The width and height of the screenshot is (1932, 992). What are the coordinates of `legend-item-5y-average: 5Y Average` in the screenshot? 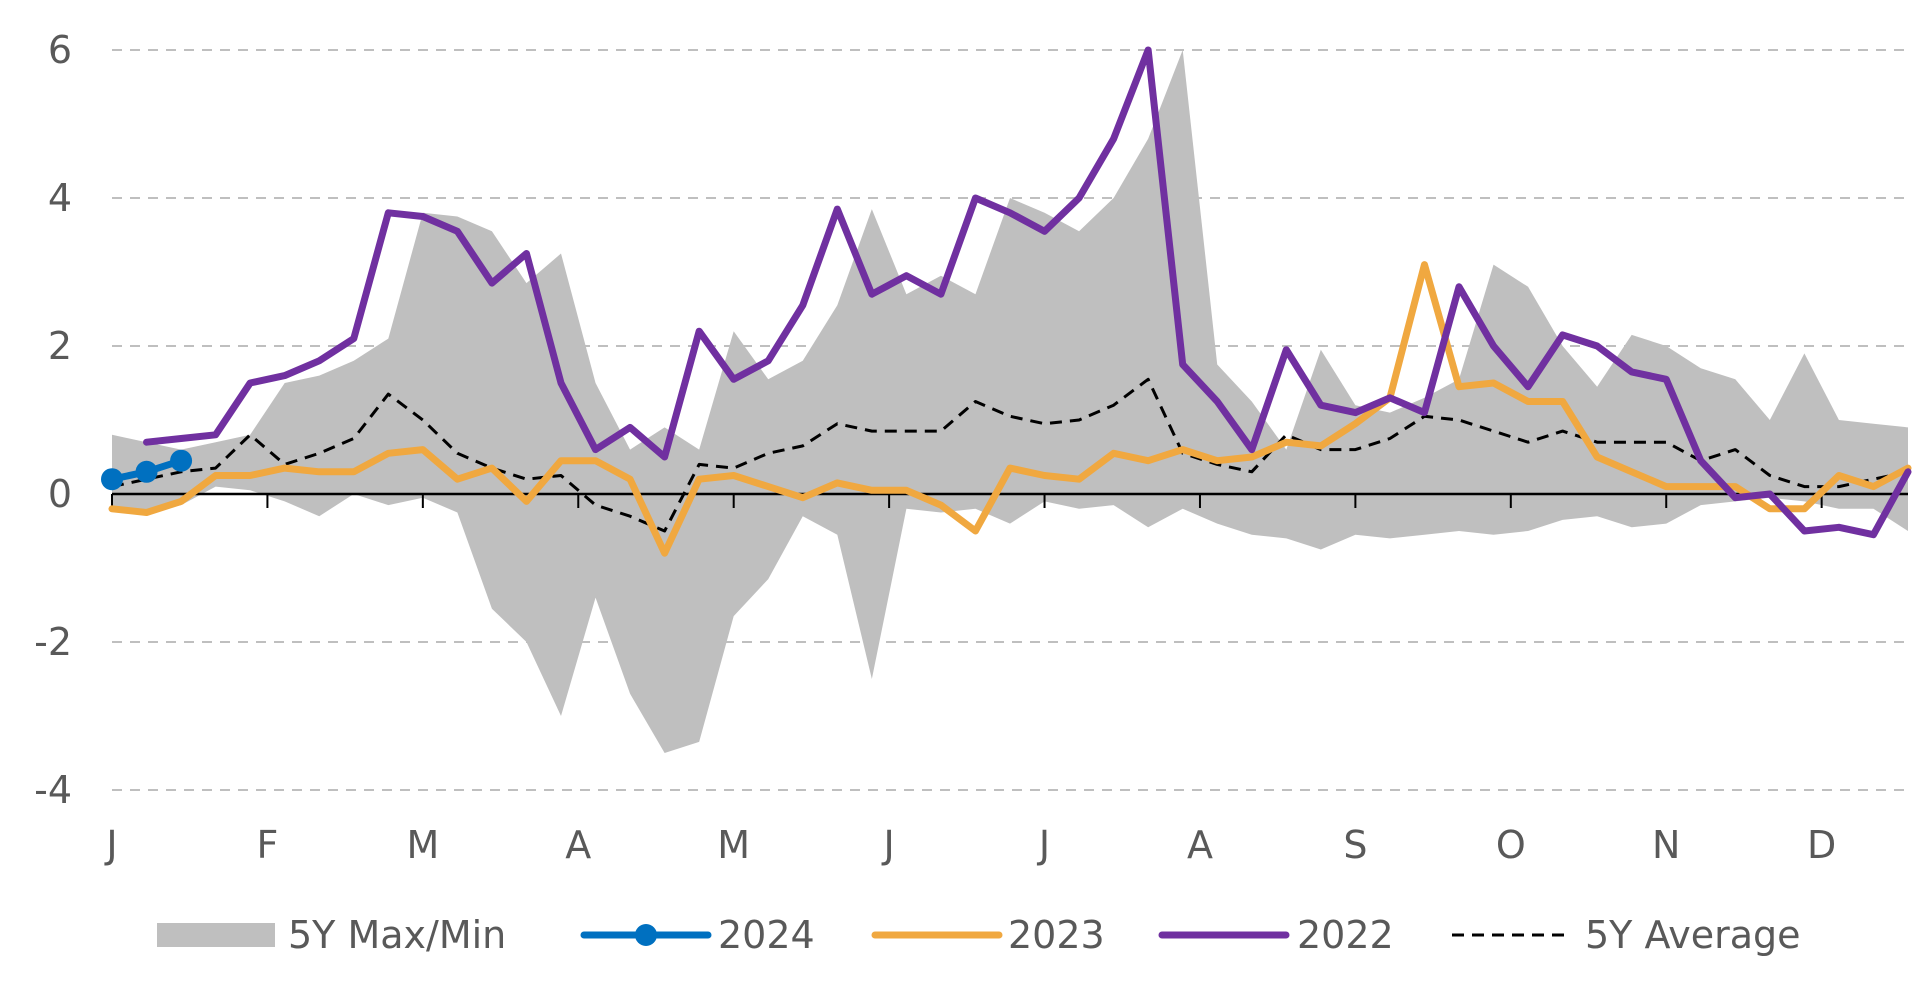 It's located at (1626, 935).